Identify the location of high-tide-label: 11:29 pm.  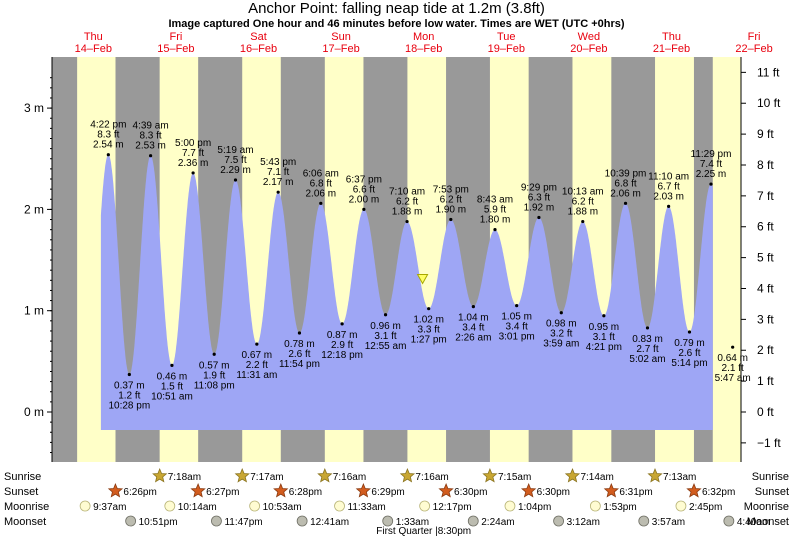
(711, 154).